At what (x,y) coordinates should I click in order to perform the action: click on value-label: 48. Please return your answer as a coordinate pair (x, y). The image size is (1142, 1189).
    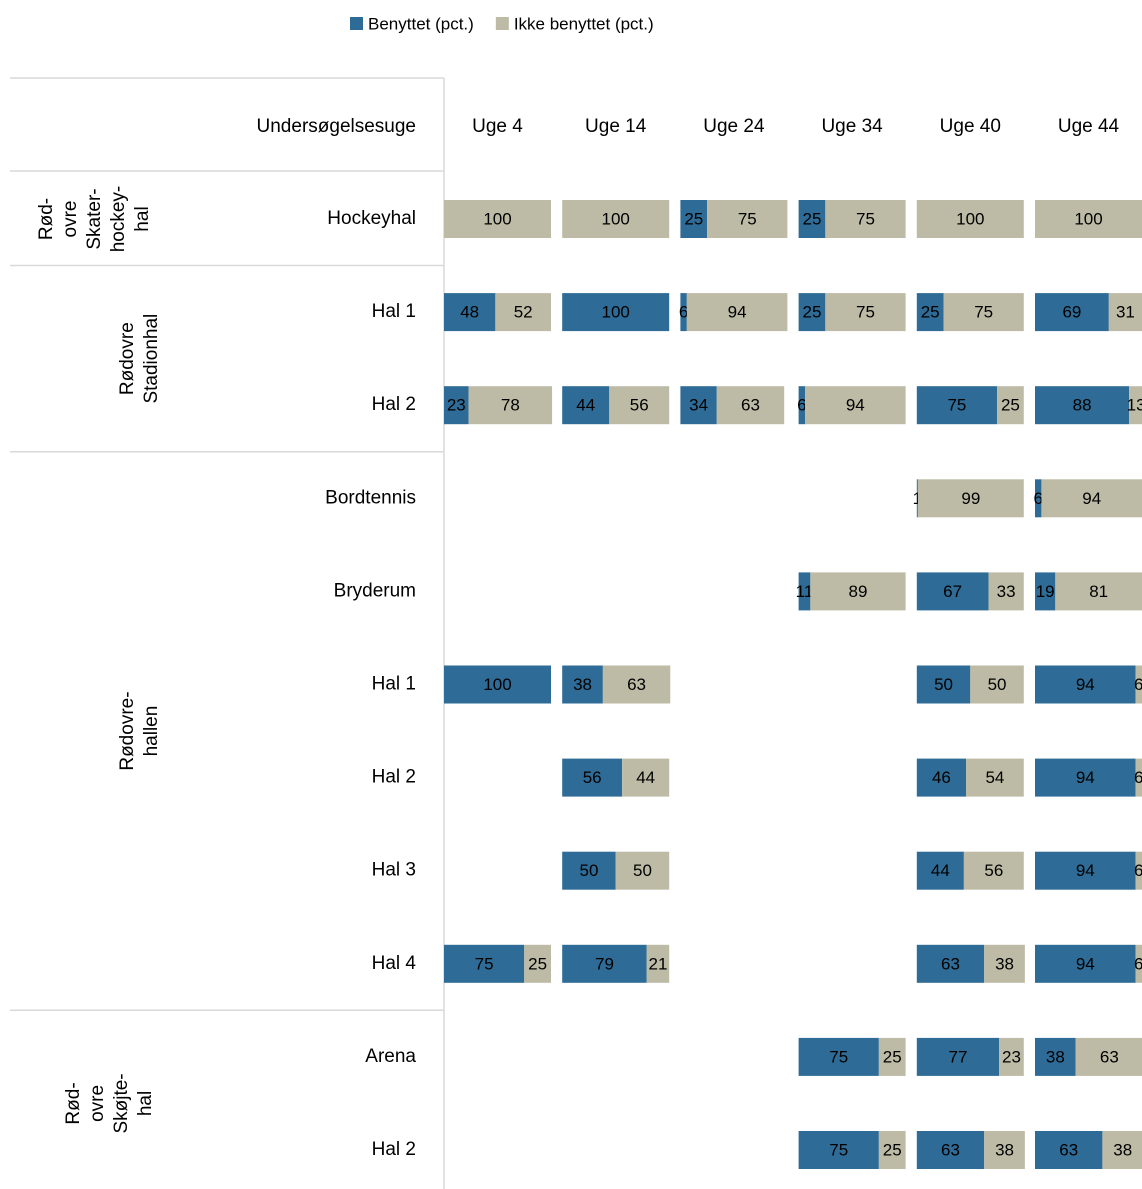
    Looking at the image, I should click on (469, 312).